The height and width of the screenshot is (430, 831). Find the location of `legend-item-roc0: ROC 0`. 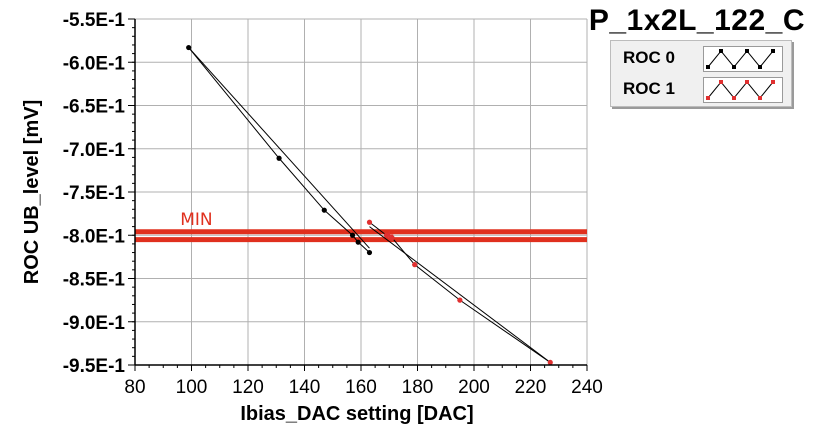

legend-item-roc0: ROC 0 is located at coordinates (702, 58).